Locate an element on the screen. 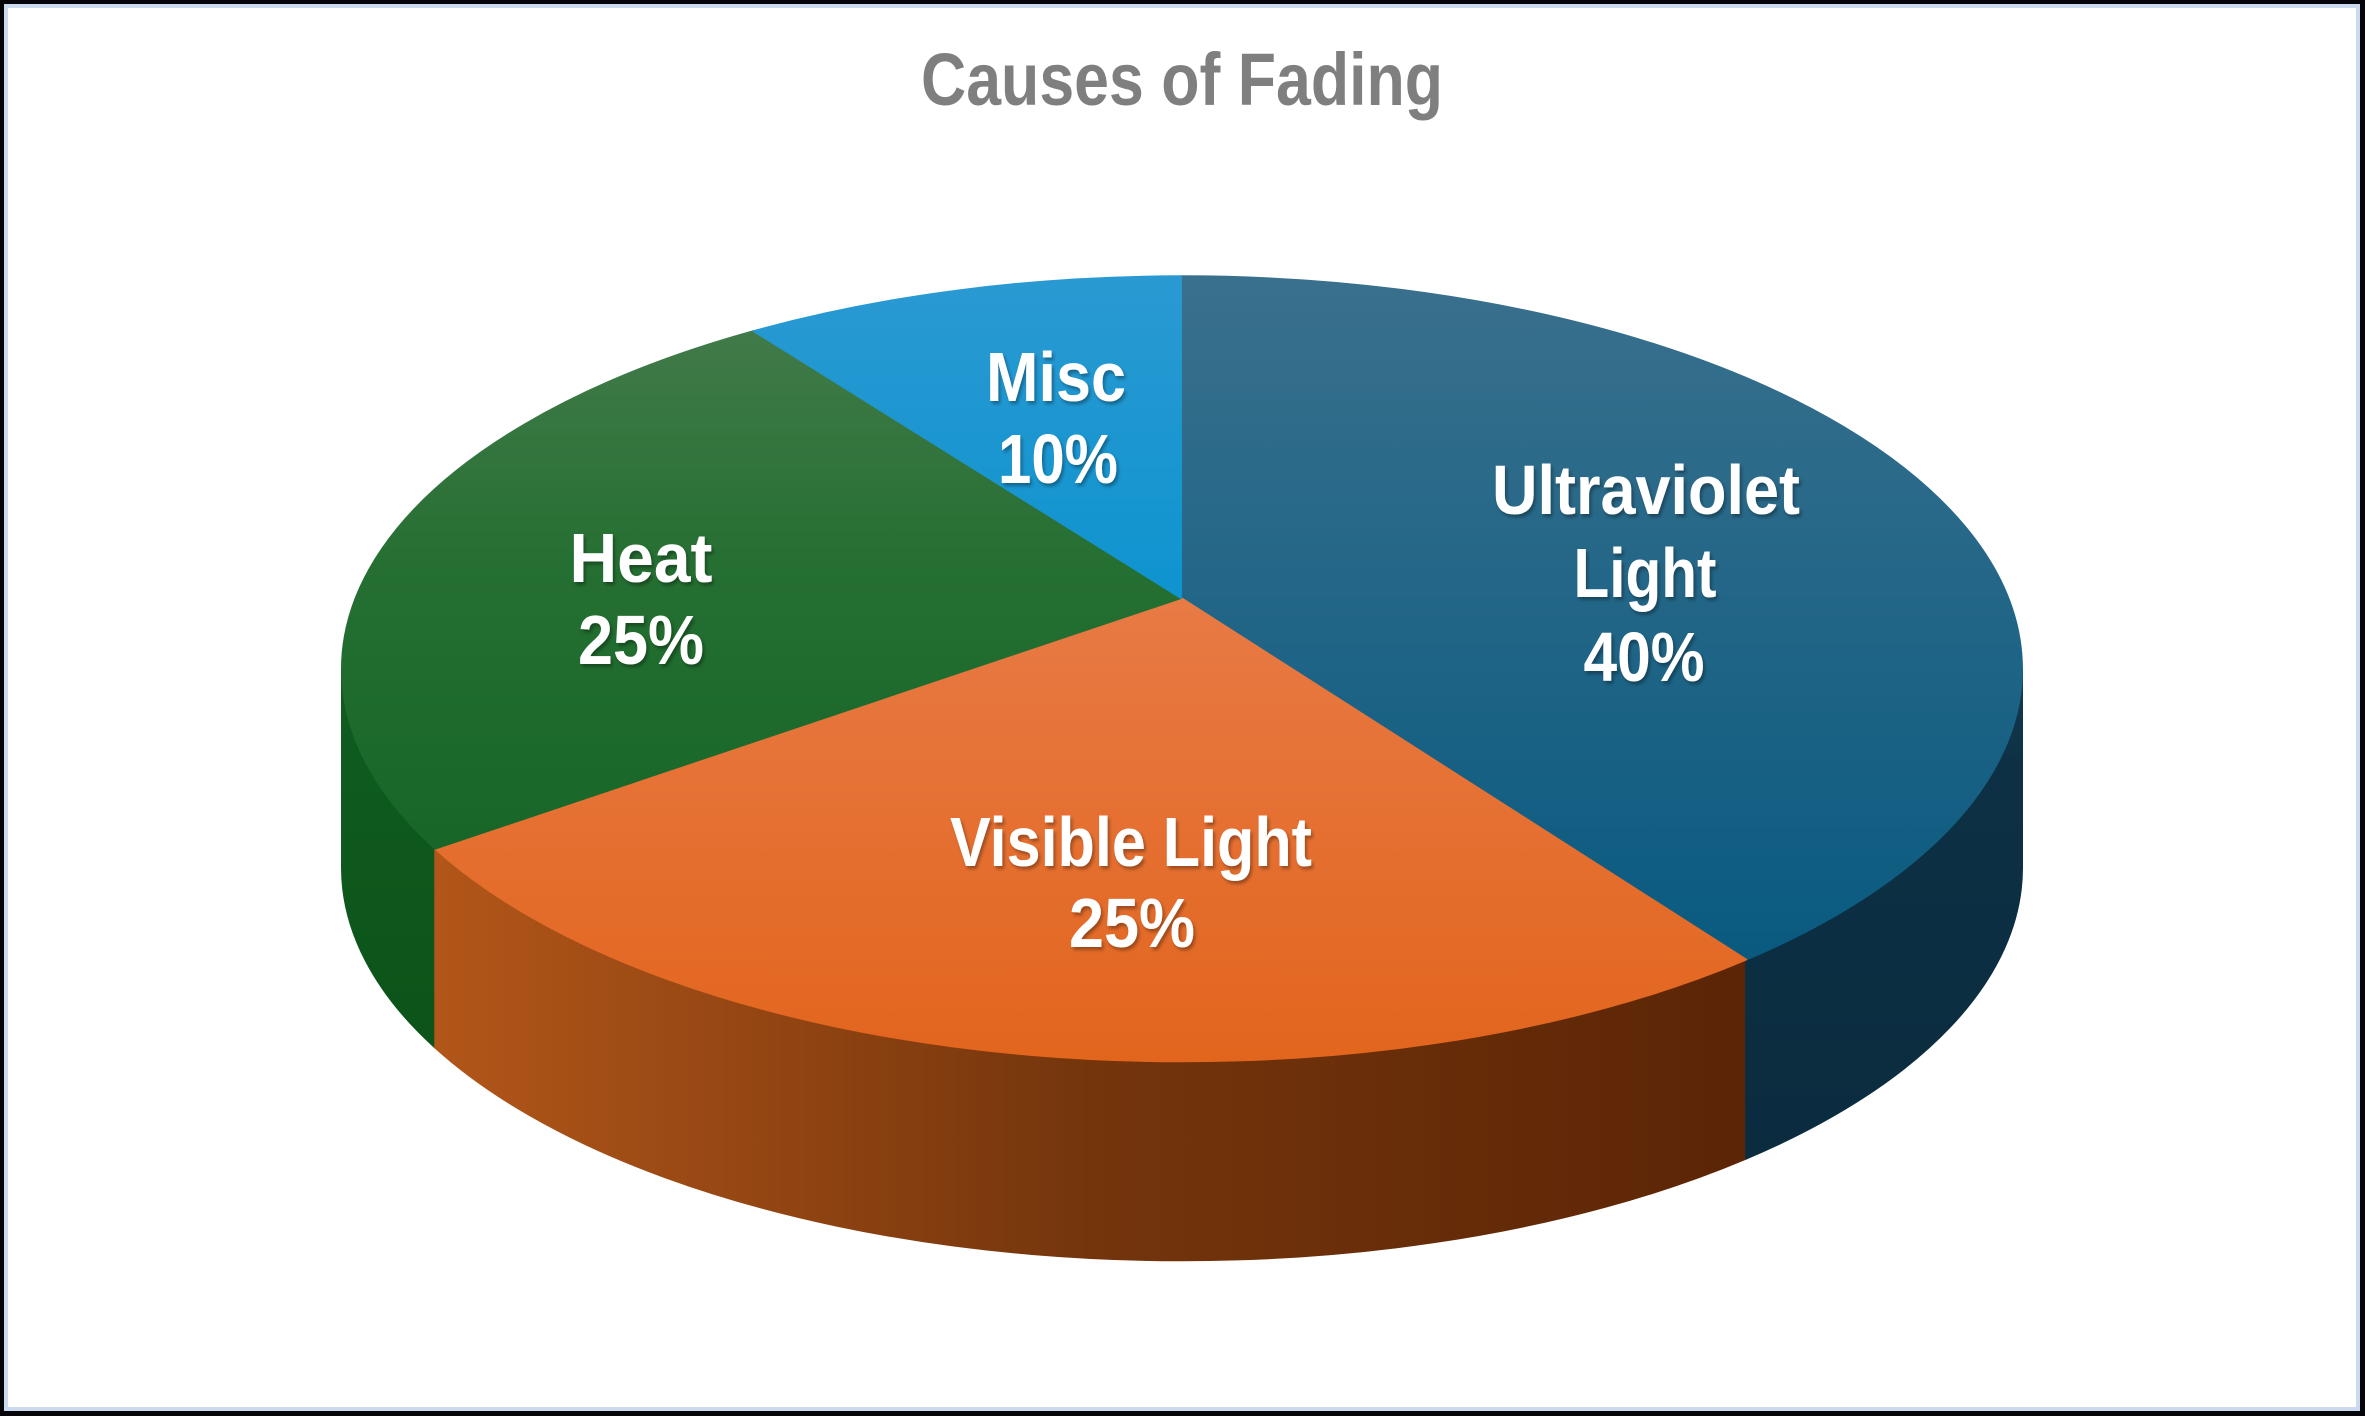 The height and width of the screenshot is (1416, 2365). svg-text: Heat is located at coordinates (641, 558).